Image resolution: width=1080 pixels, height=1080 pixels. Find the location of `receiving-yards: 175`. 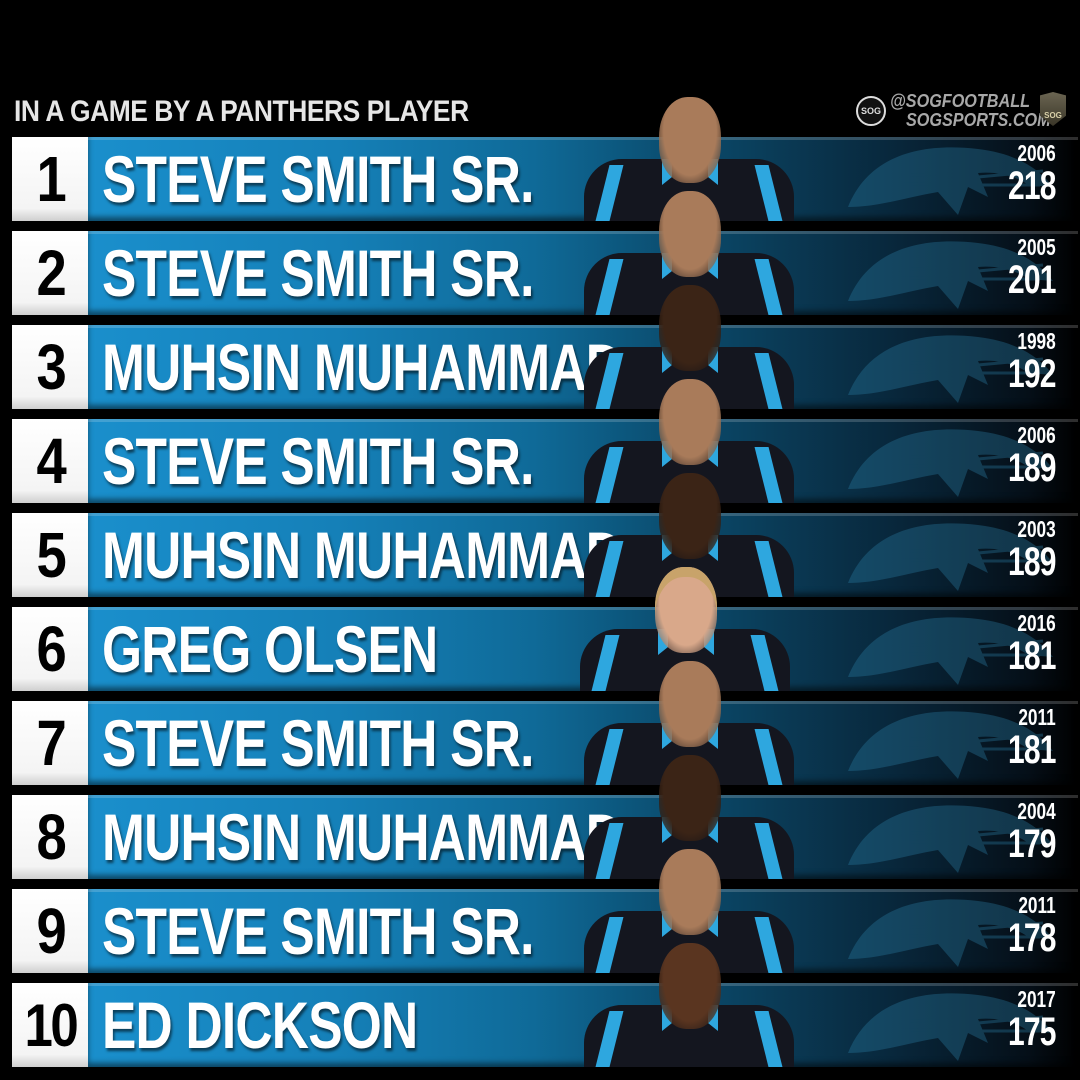

receiving-yards: 175 is located at coordinates (1032, 1032).